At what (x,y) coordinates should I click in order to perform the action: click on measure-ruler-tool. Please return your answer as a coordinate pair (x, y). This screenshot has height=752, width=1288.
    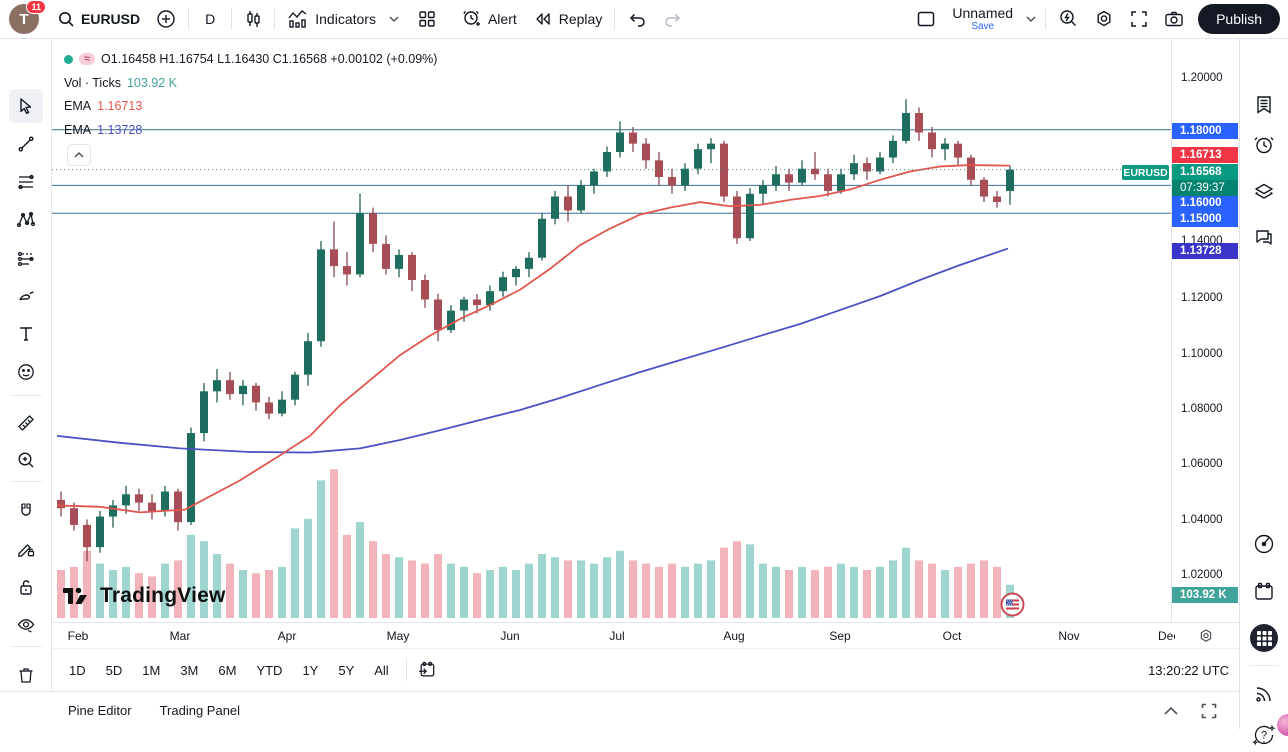
    Looking at the image, I should click on (26, 423).